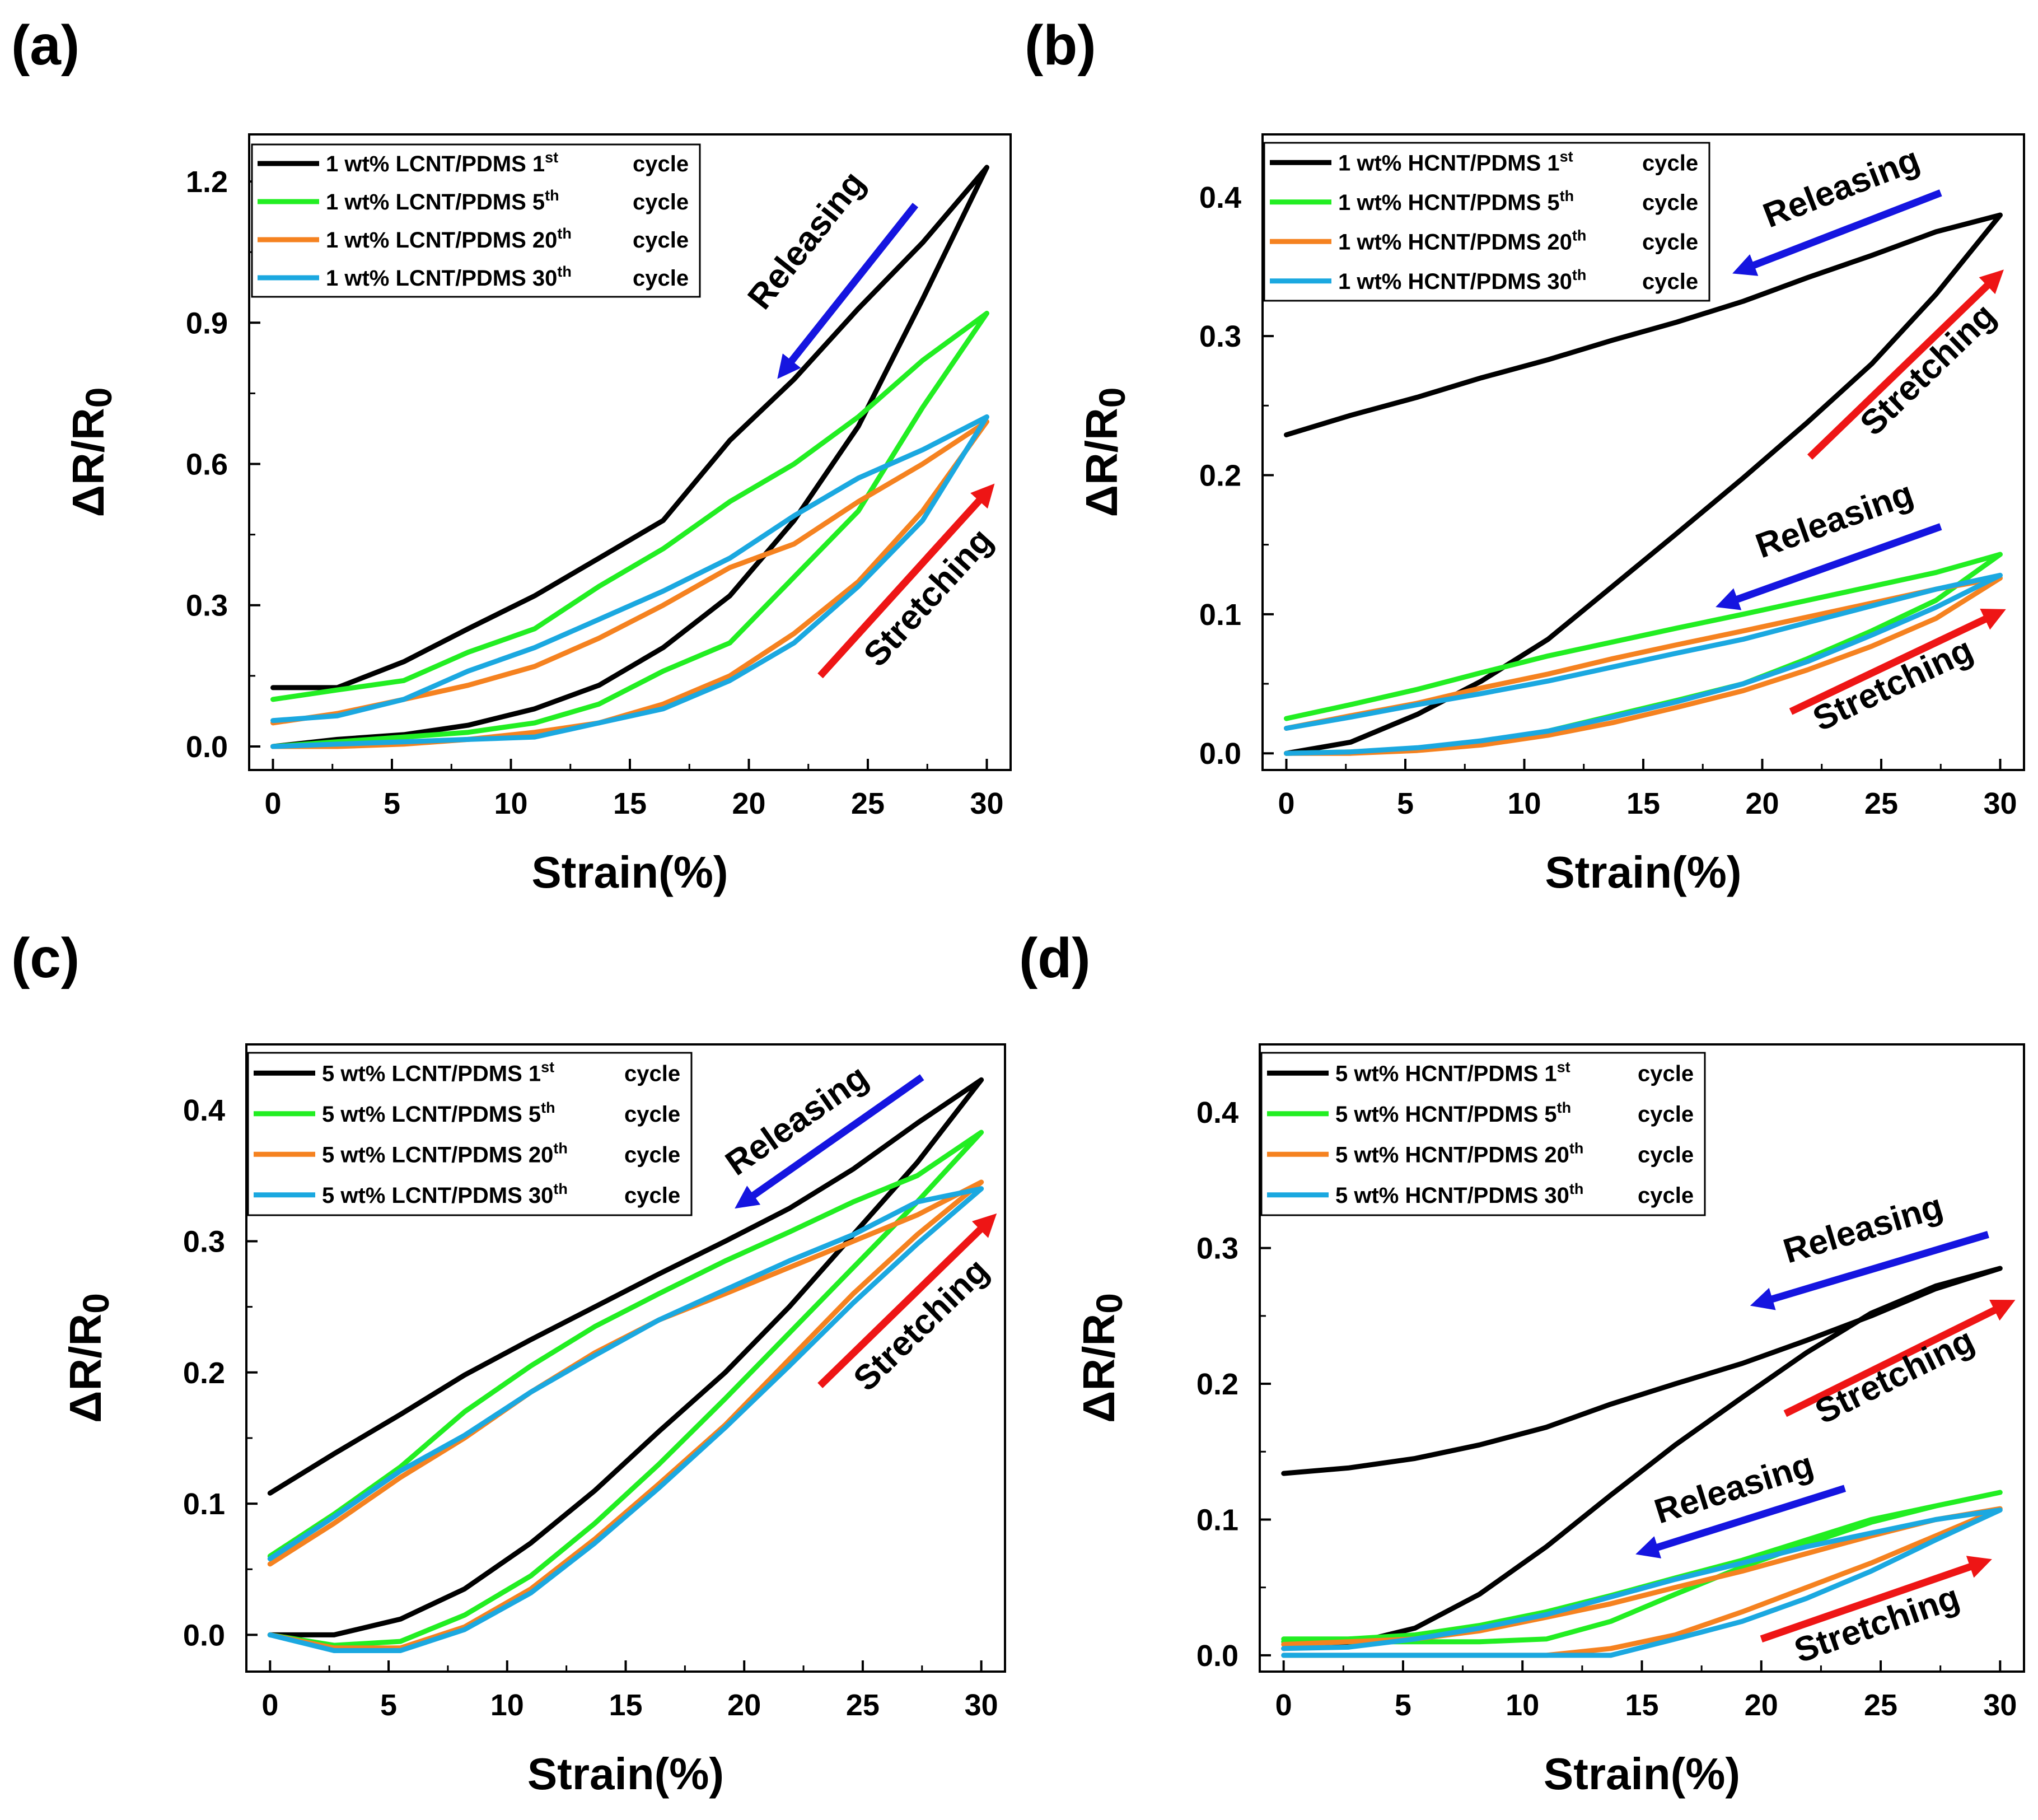  What do you see at coordinates (1101, 463) in the screenshot?
I see `y-axis-title-main: ΔR/R` at bounding box center [1101, 463].